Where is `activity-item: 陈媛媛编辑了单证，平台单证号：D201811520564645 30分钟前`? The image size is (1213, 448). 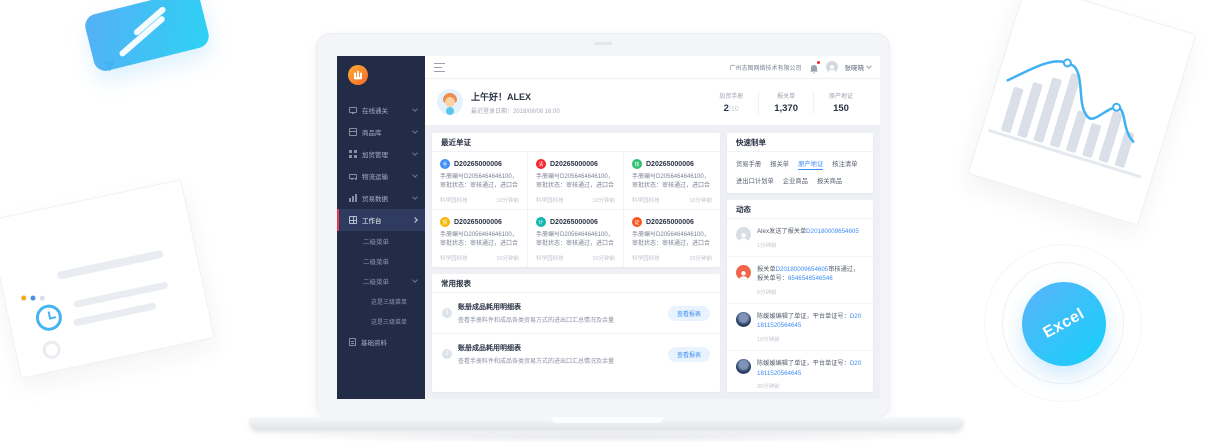
activity-item: 陈媛媛编辑了单证，平台单证号：D201811520564645 30分钟前 is located at coordinates (800, 371).